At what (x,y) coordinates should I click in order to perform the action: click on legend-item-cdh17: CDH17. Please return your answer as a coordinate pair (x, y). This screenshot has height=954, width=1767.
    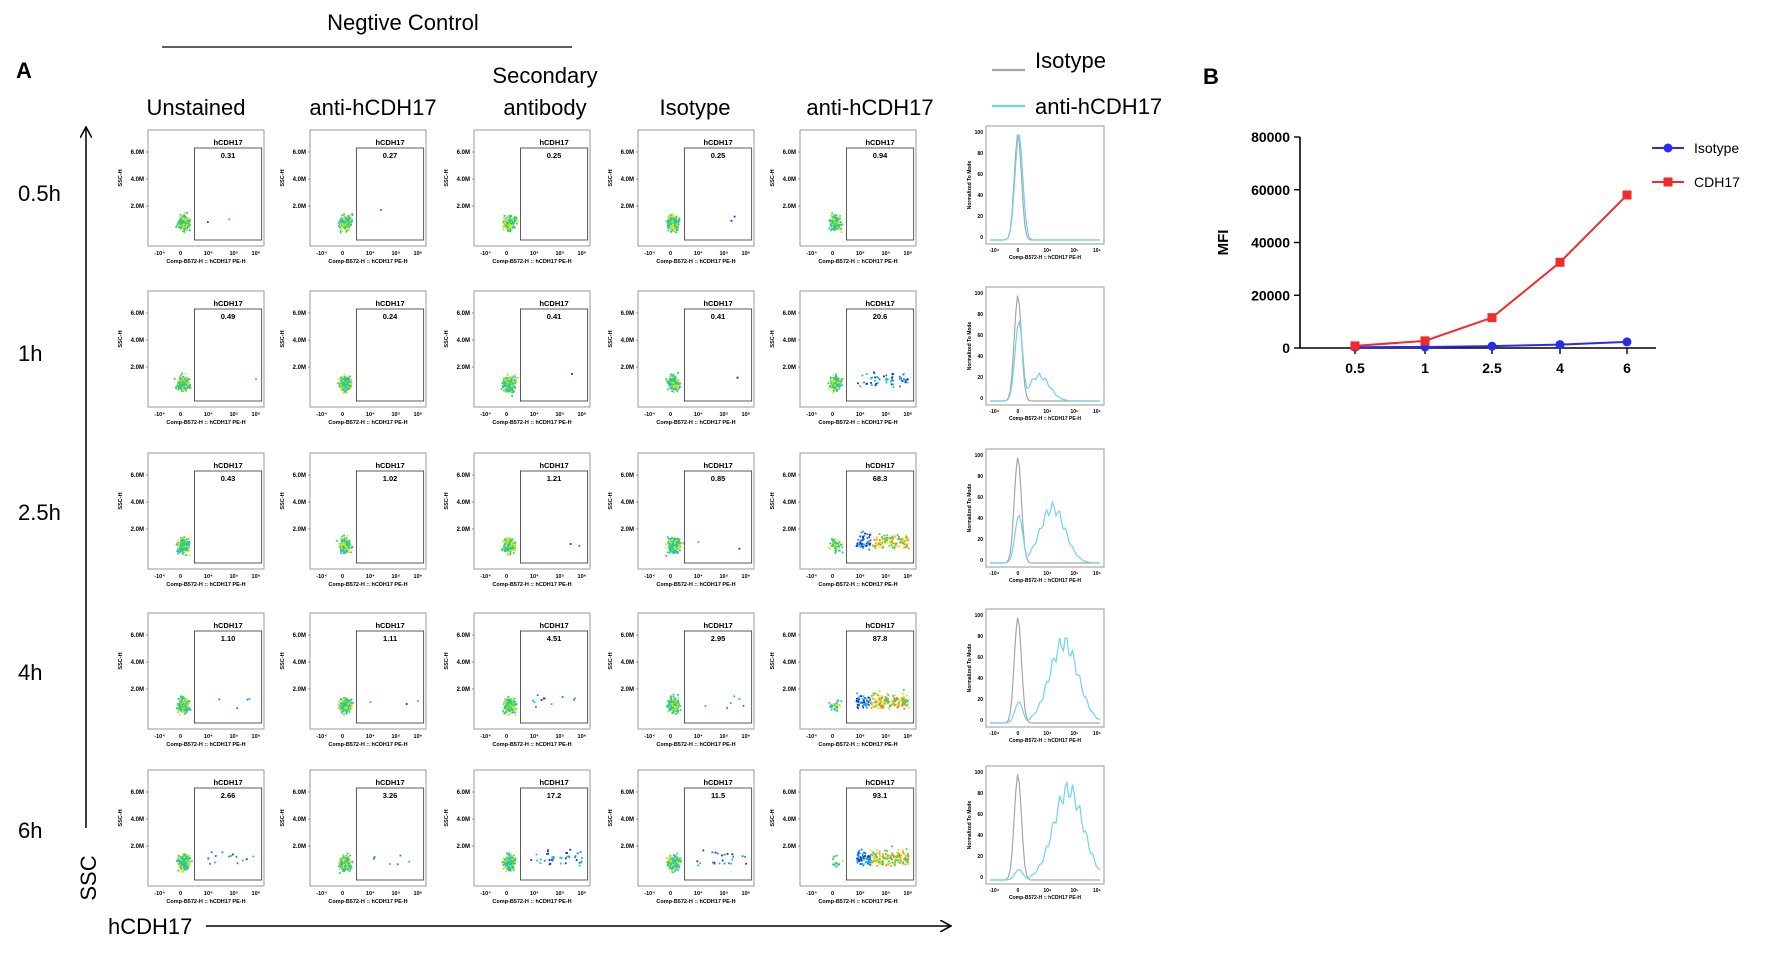
    Looking at the image, I should click on (1696, 182).